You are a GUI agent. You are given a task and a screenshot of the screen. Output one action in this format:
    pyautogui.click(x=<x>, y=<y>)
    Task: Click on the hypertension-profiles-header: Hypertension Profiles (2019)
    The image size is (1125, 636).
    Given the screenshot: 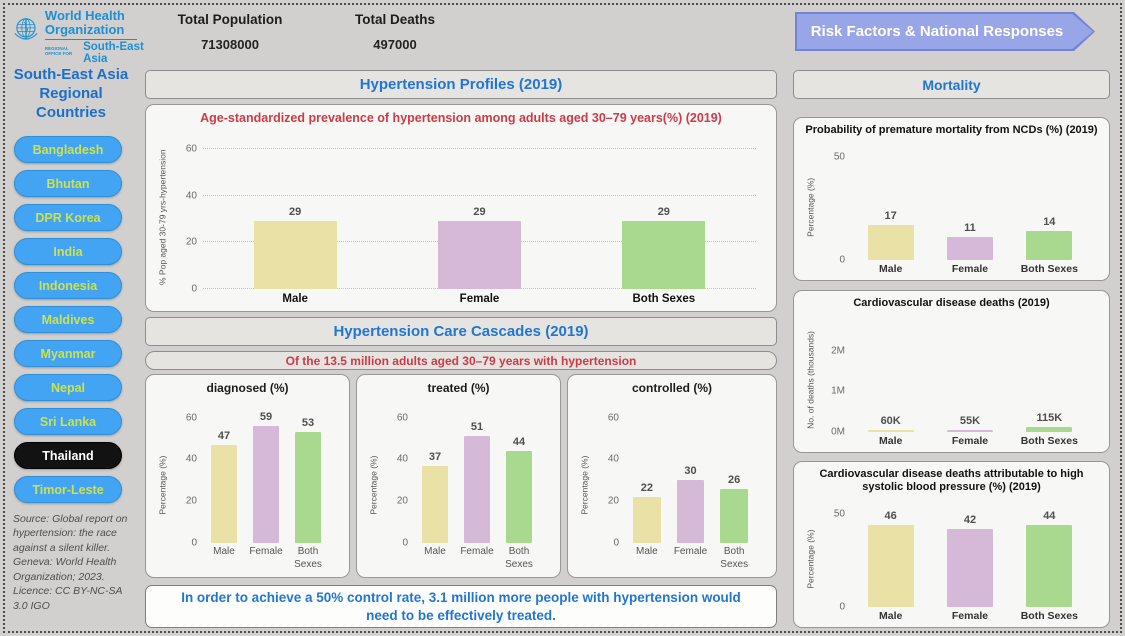 What is the action you would take?
    pyautogui.click(x=461, y=84)
    